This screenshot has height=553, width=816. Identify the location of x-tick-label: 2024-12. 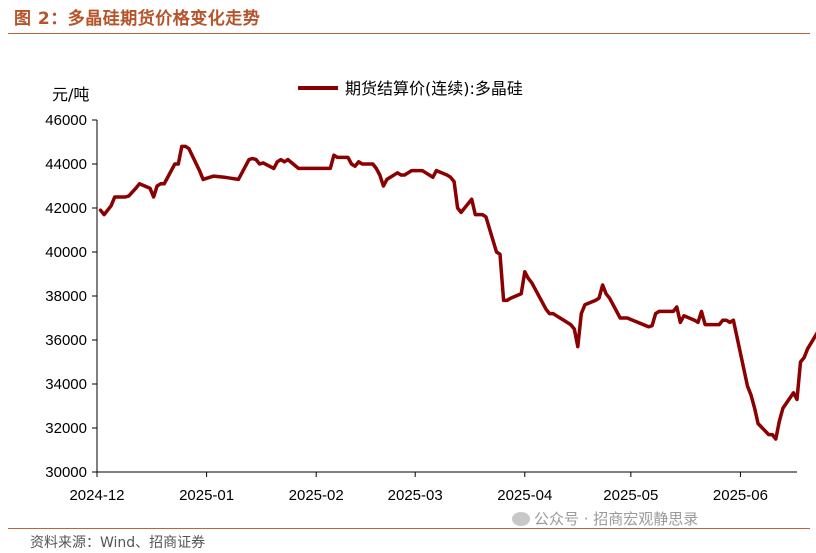
(96, 495).